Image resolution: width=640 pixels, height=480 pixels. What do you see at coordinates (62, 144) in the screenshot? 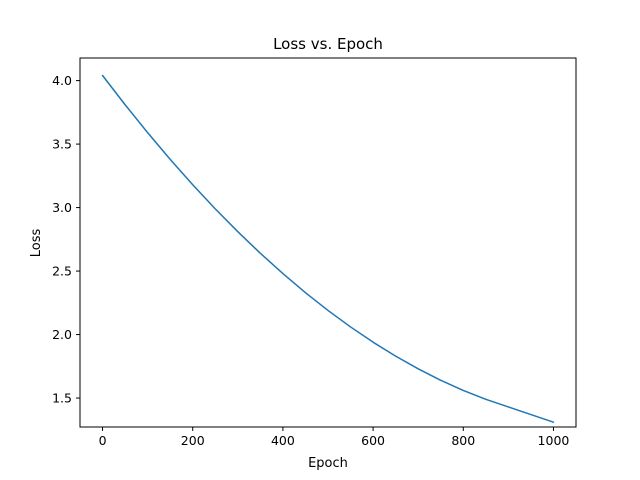
I see `y-tick-label: 3.5` at bounding box center [62, 144].